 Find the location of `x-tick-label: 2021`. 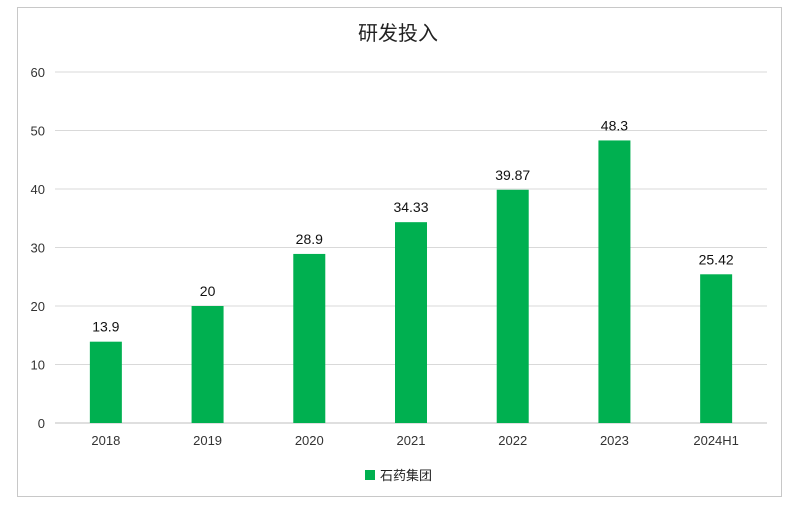

x-tick-label: 2021 is located at coordinates (411, 440).